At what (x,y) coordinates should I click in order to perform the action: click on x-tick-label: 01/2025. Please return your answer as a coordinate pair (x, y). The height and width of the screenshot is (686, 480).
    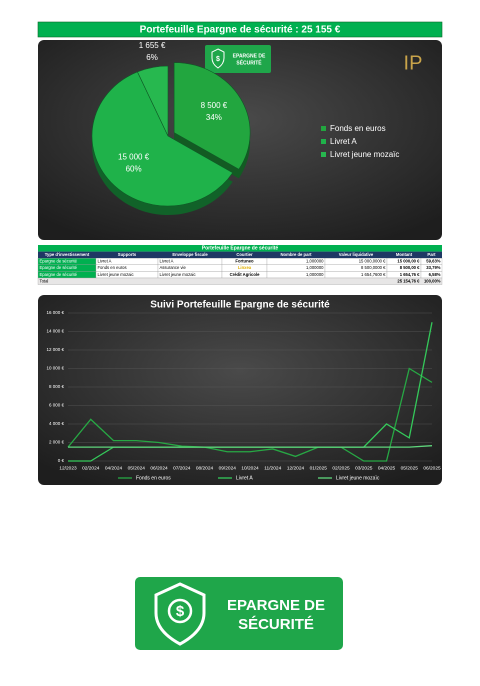
    Looking at the image, I should click on (319, 468).